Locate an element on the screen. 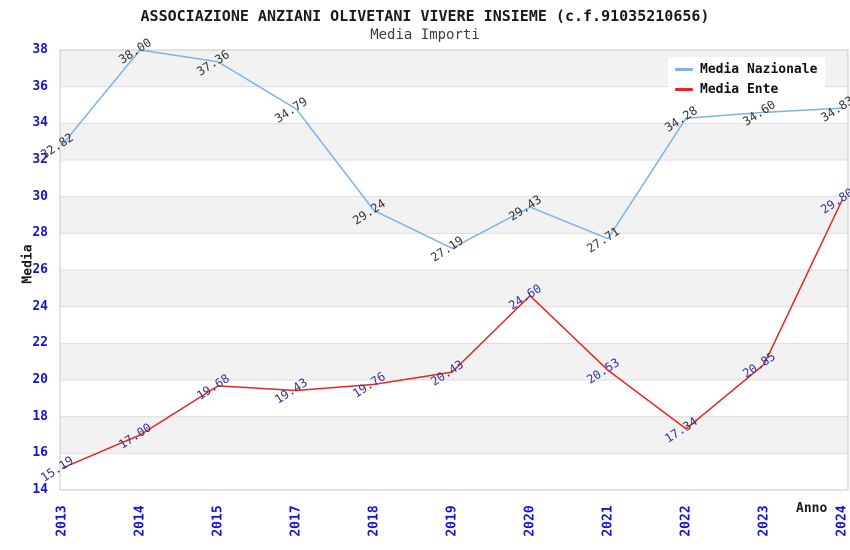  x-tick-label: 2020 is located at coordinates (530, 521).